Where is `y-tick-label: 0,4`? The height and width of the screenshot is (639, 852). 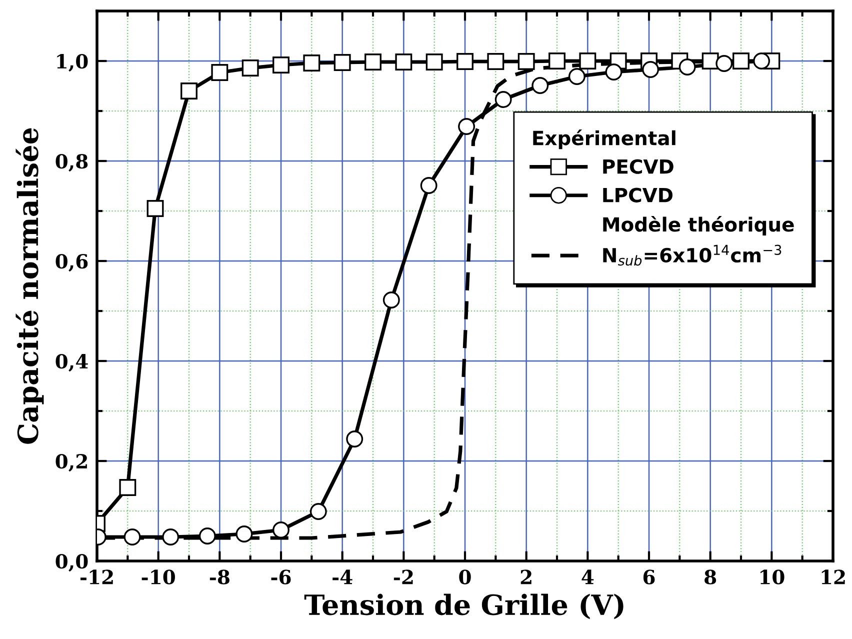
y-tick-label: 0,4 is located at coordinates (72, 363).